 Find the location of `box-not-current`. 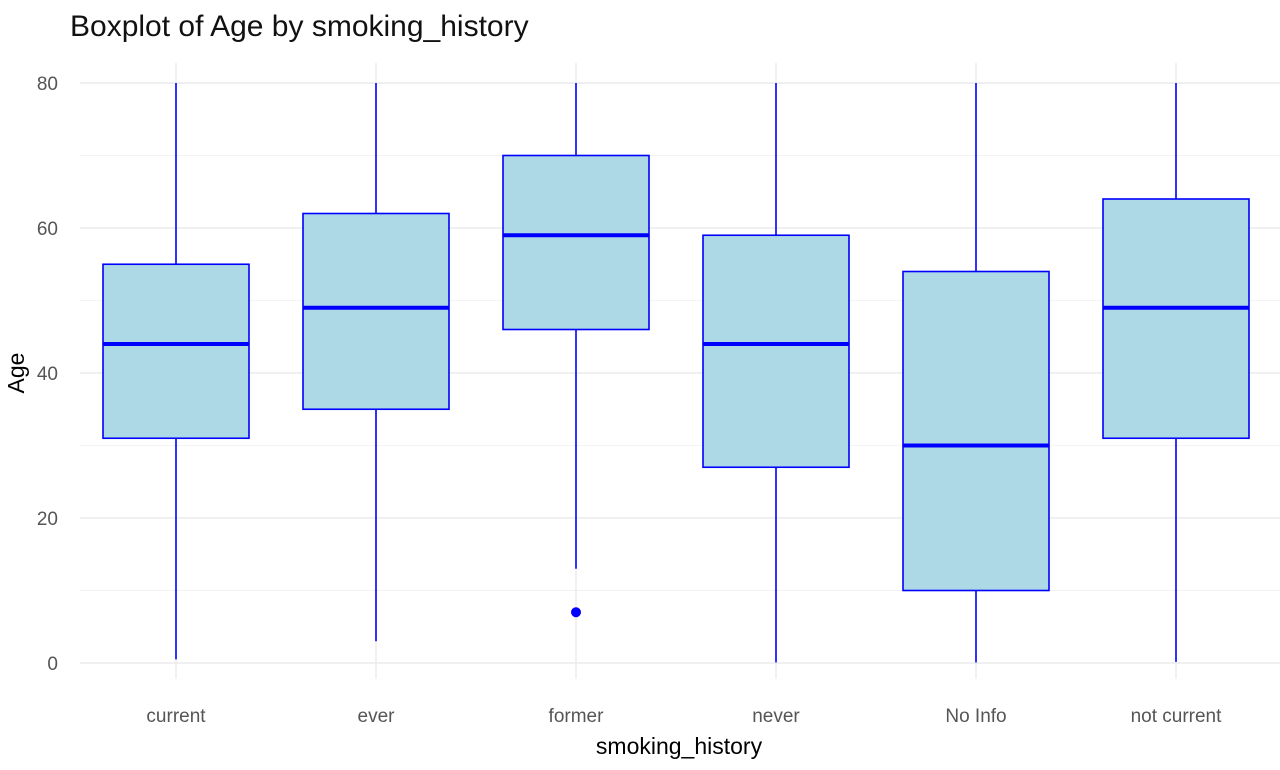

box-not-current is located at coordinates (1176, 372).